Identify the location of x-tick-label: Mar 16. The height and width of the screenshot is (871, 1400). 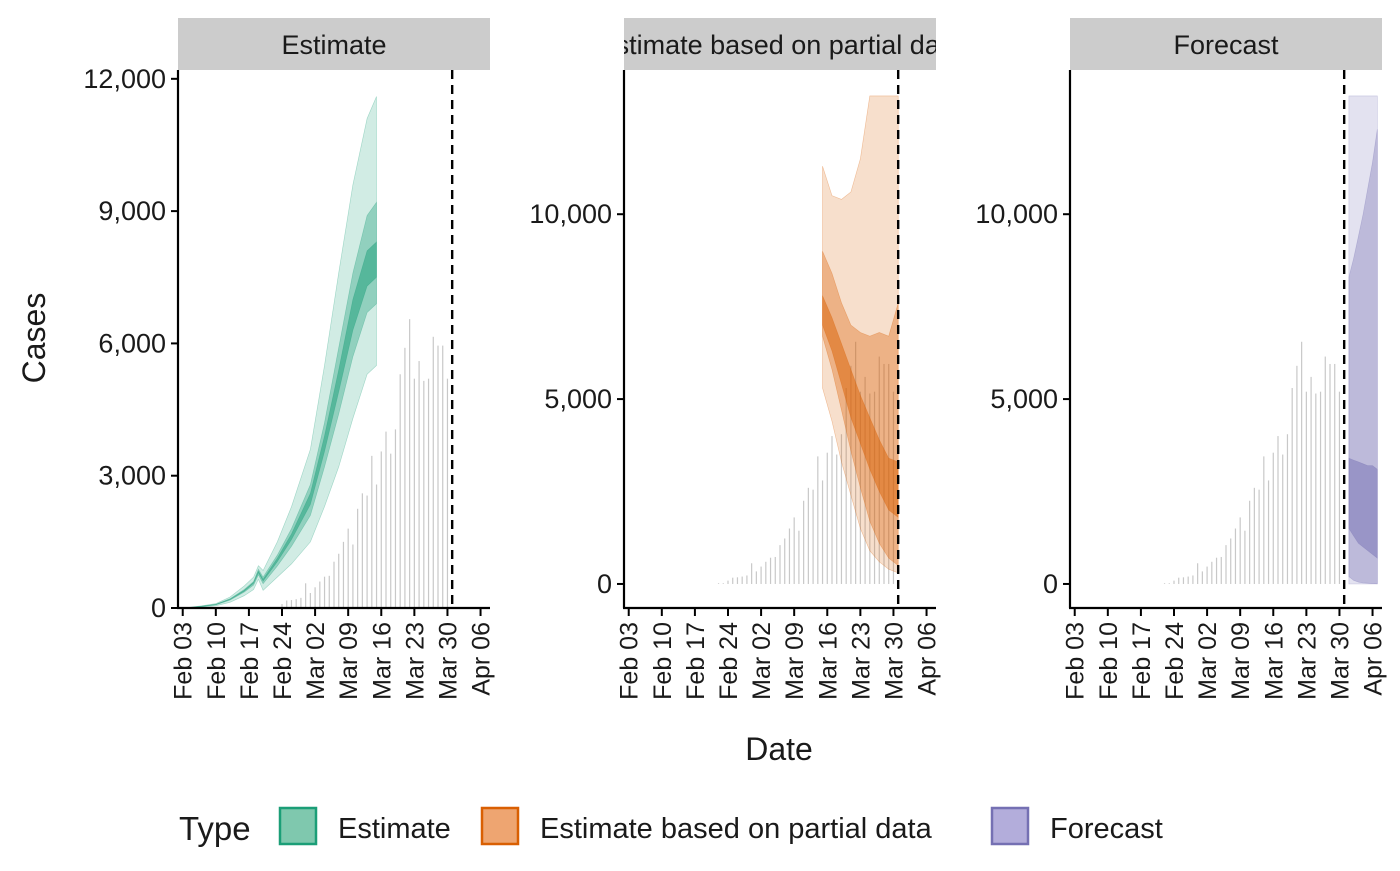
(382, 661).